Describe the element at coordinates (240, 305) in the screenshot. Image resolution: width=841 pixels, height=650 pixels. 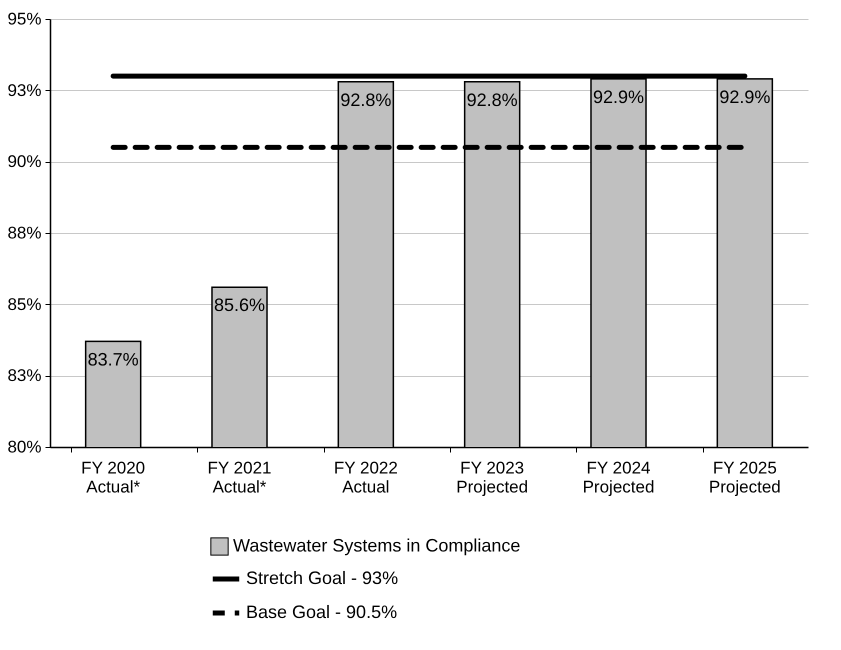
I see `data-label: 85.6%` at that location.